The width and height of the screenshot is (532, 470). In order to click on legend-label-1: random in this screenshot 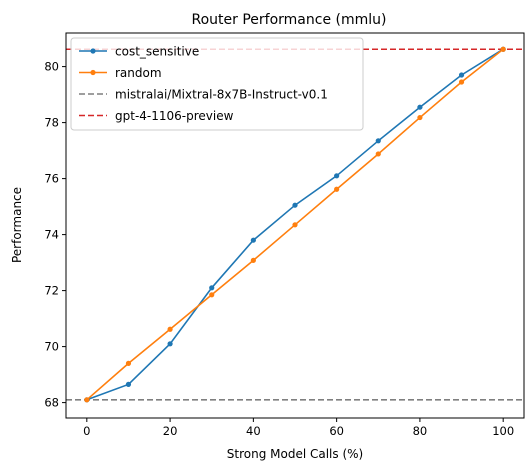, I will do `click(138, 73)`.